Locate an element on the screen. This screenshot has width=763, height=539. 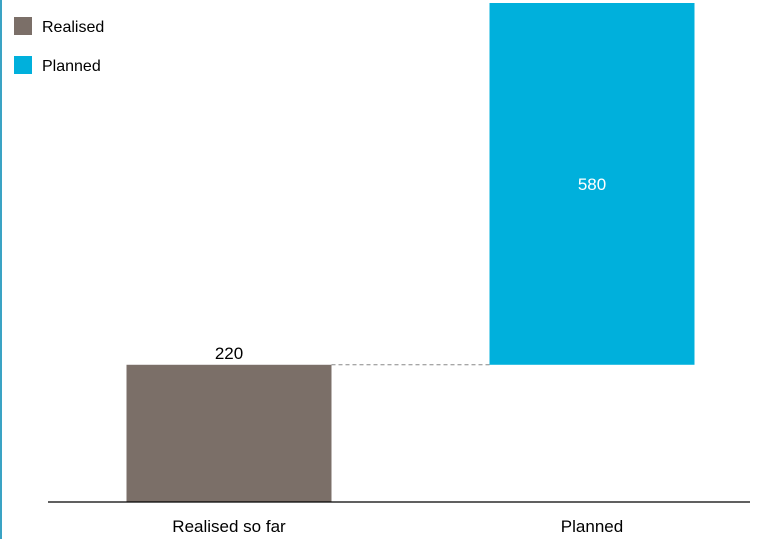
data-label-planned: 580 is located at coordinates (592, 184).